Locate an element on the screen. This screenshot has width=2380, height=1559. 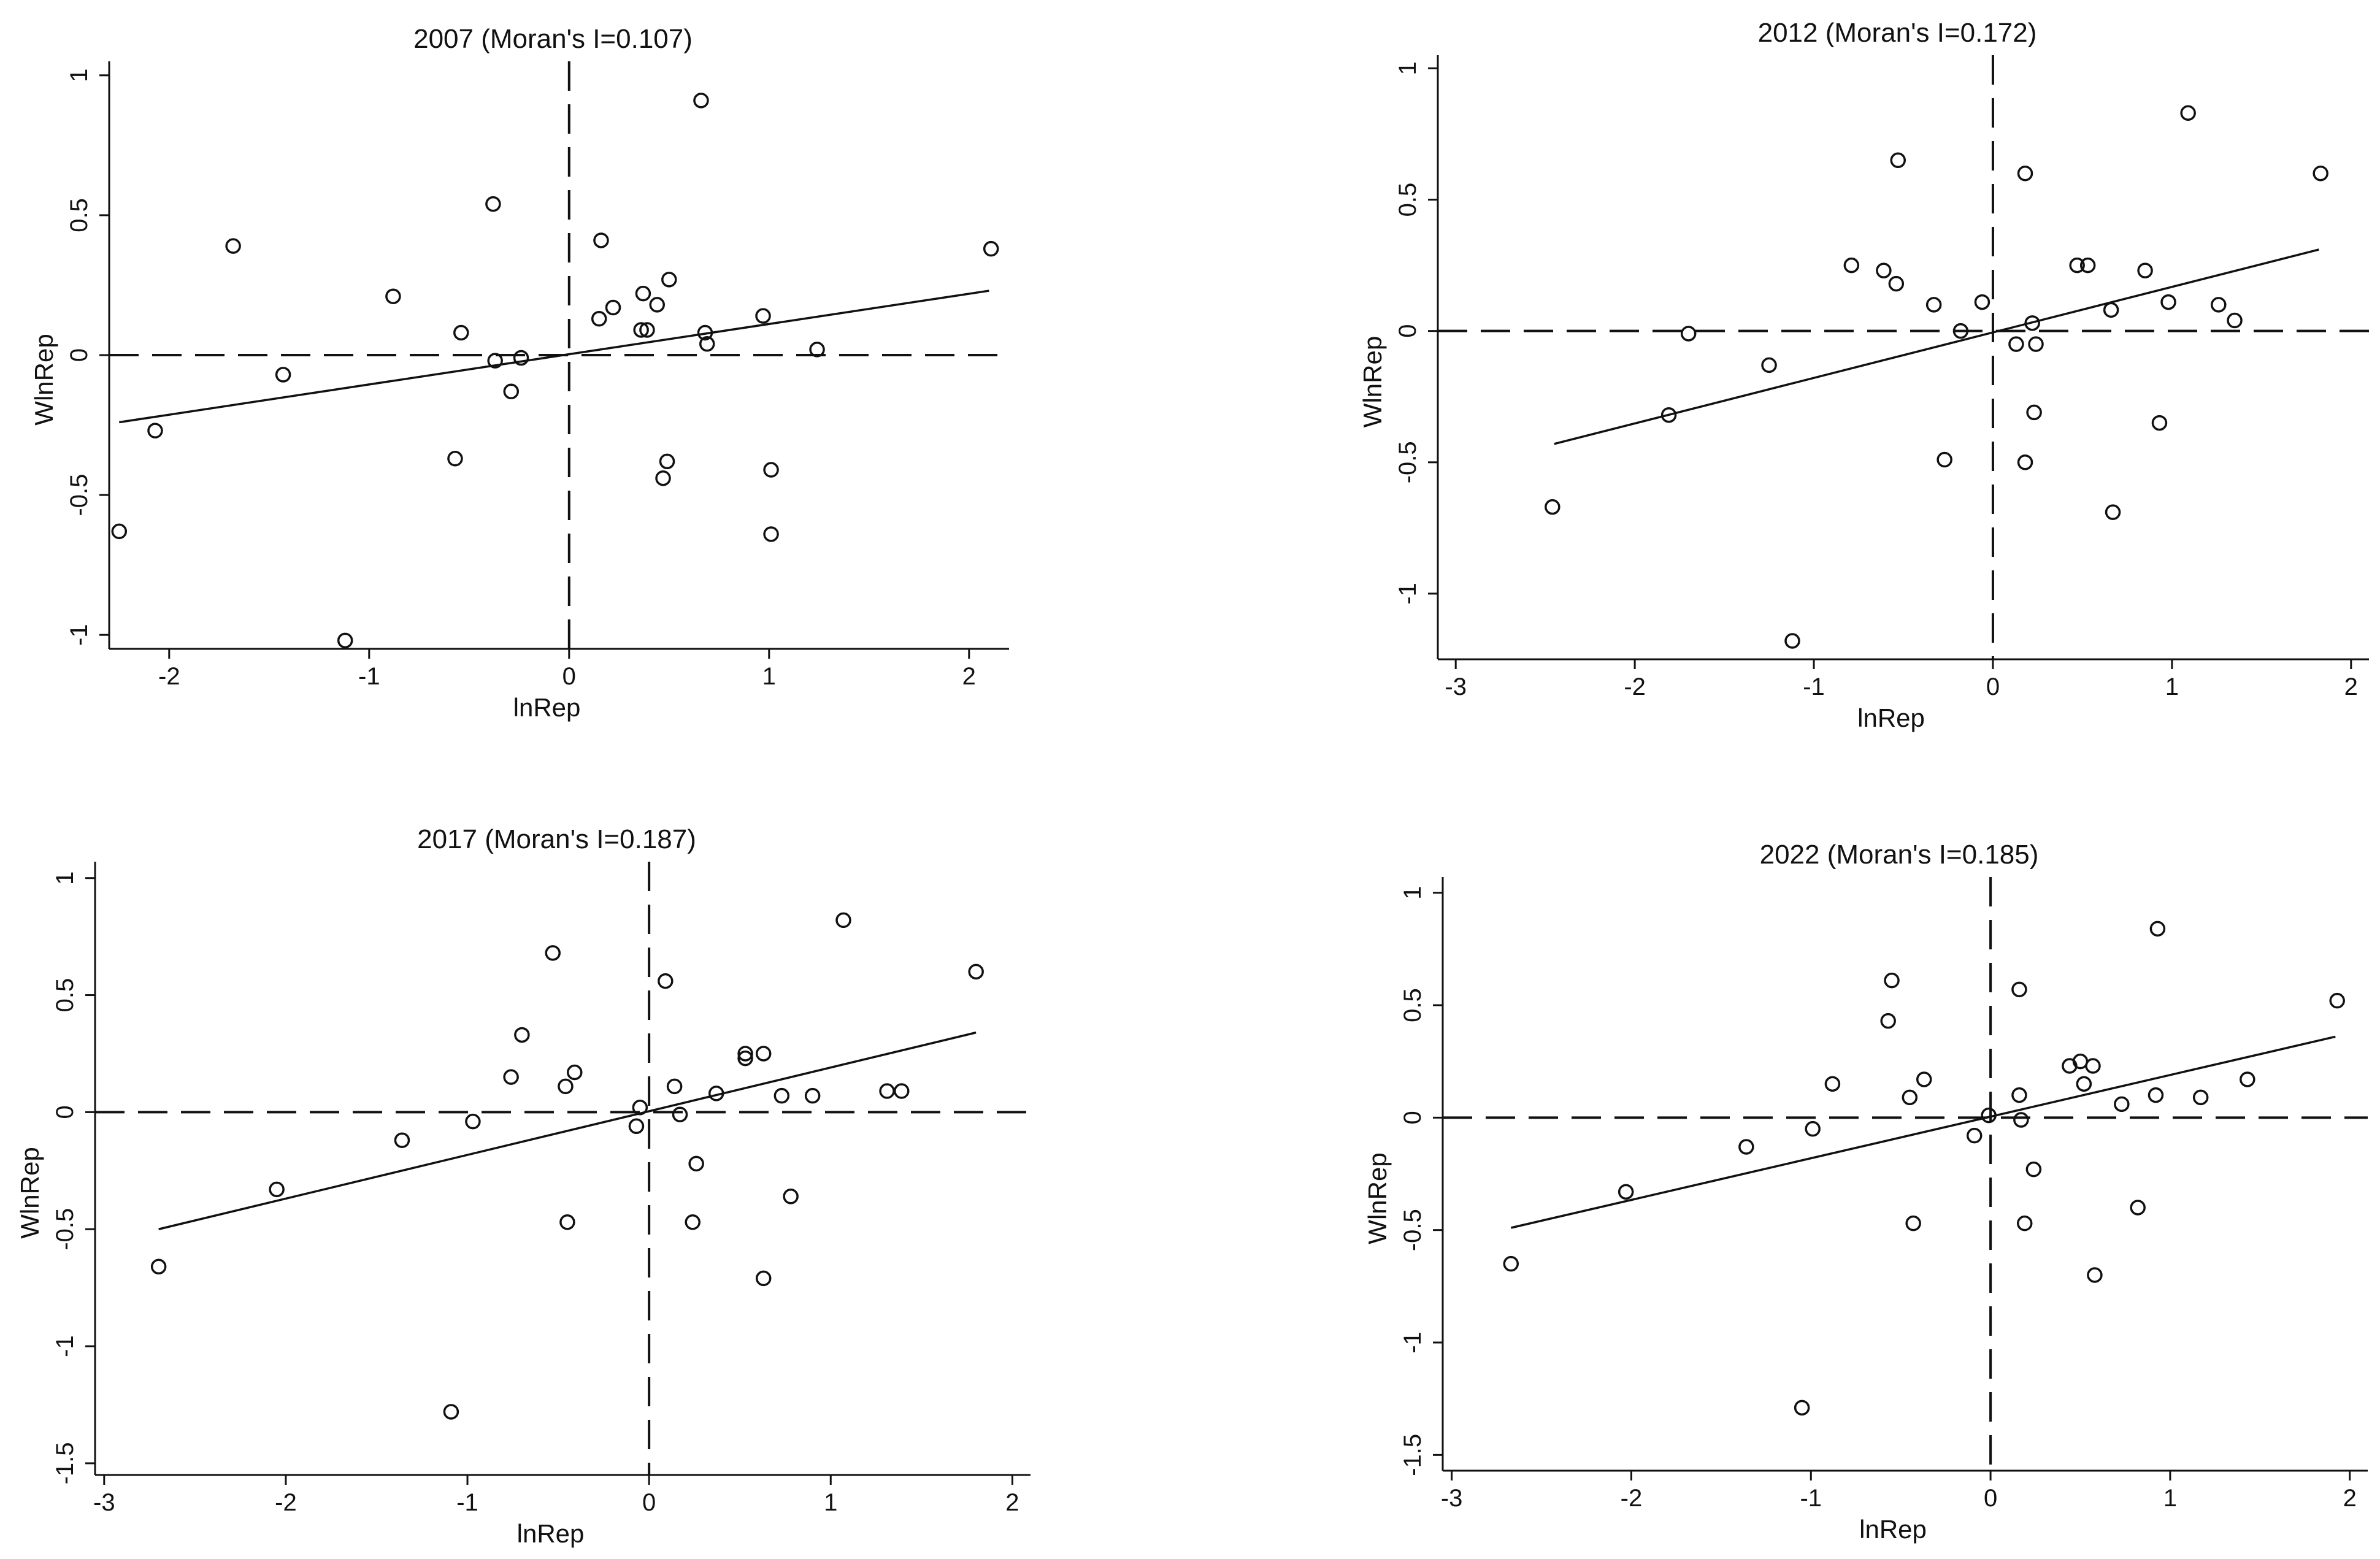
y-axis-label: WlnRep is located at coordinates (29, 1192).